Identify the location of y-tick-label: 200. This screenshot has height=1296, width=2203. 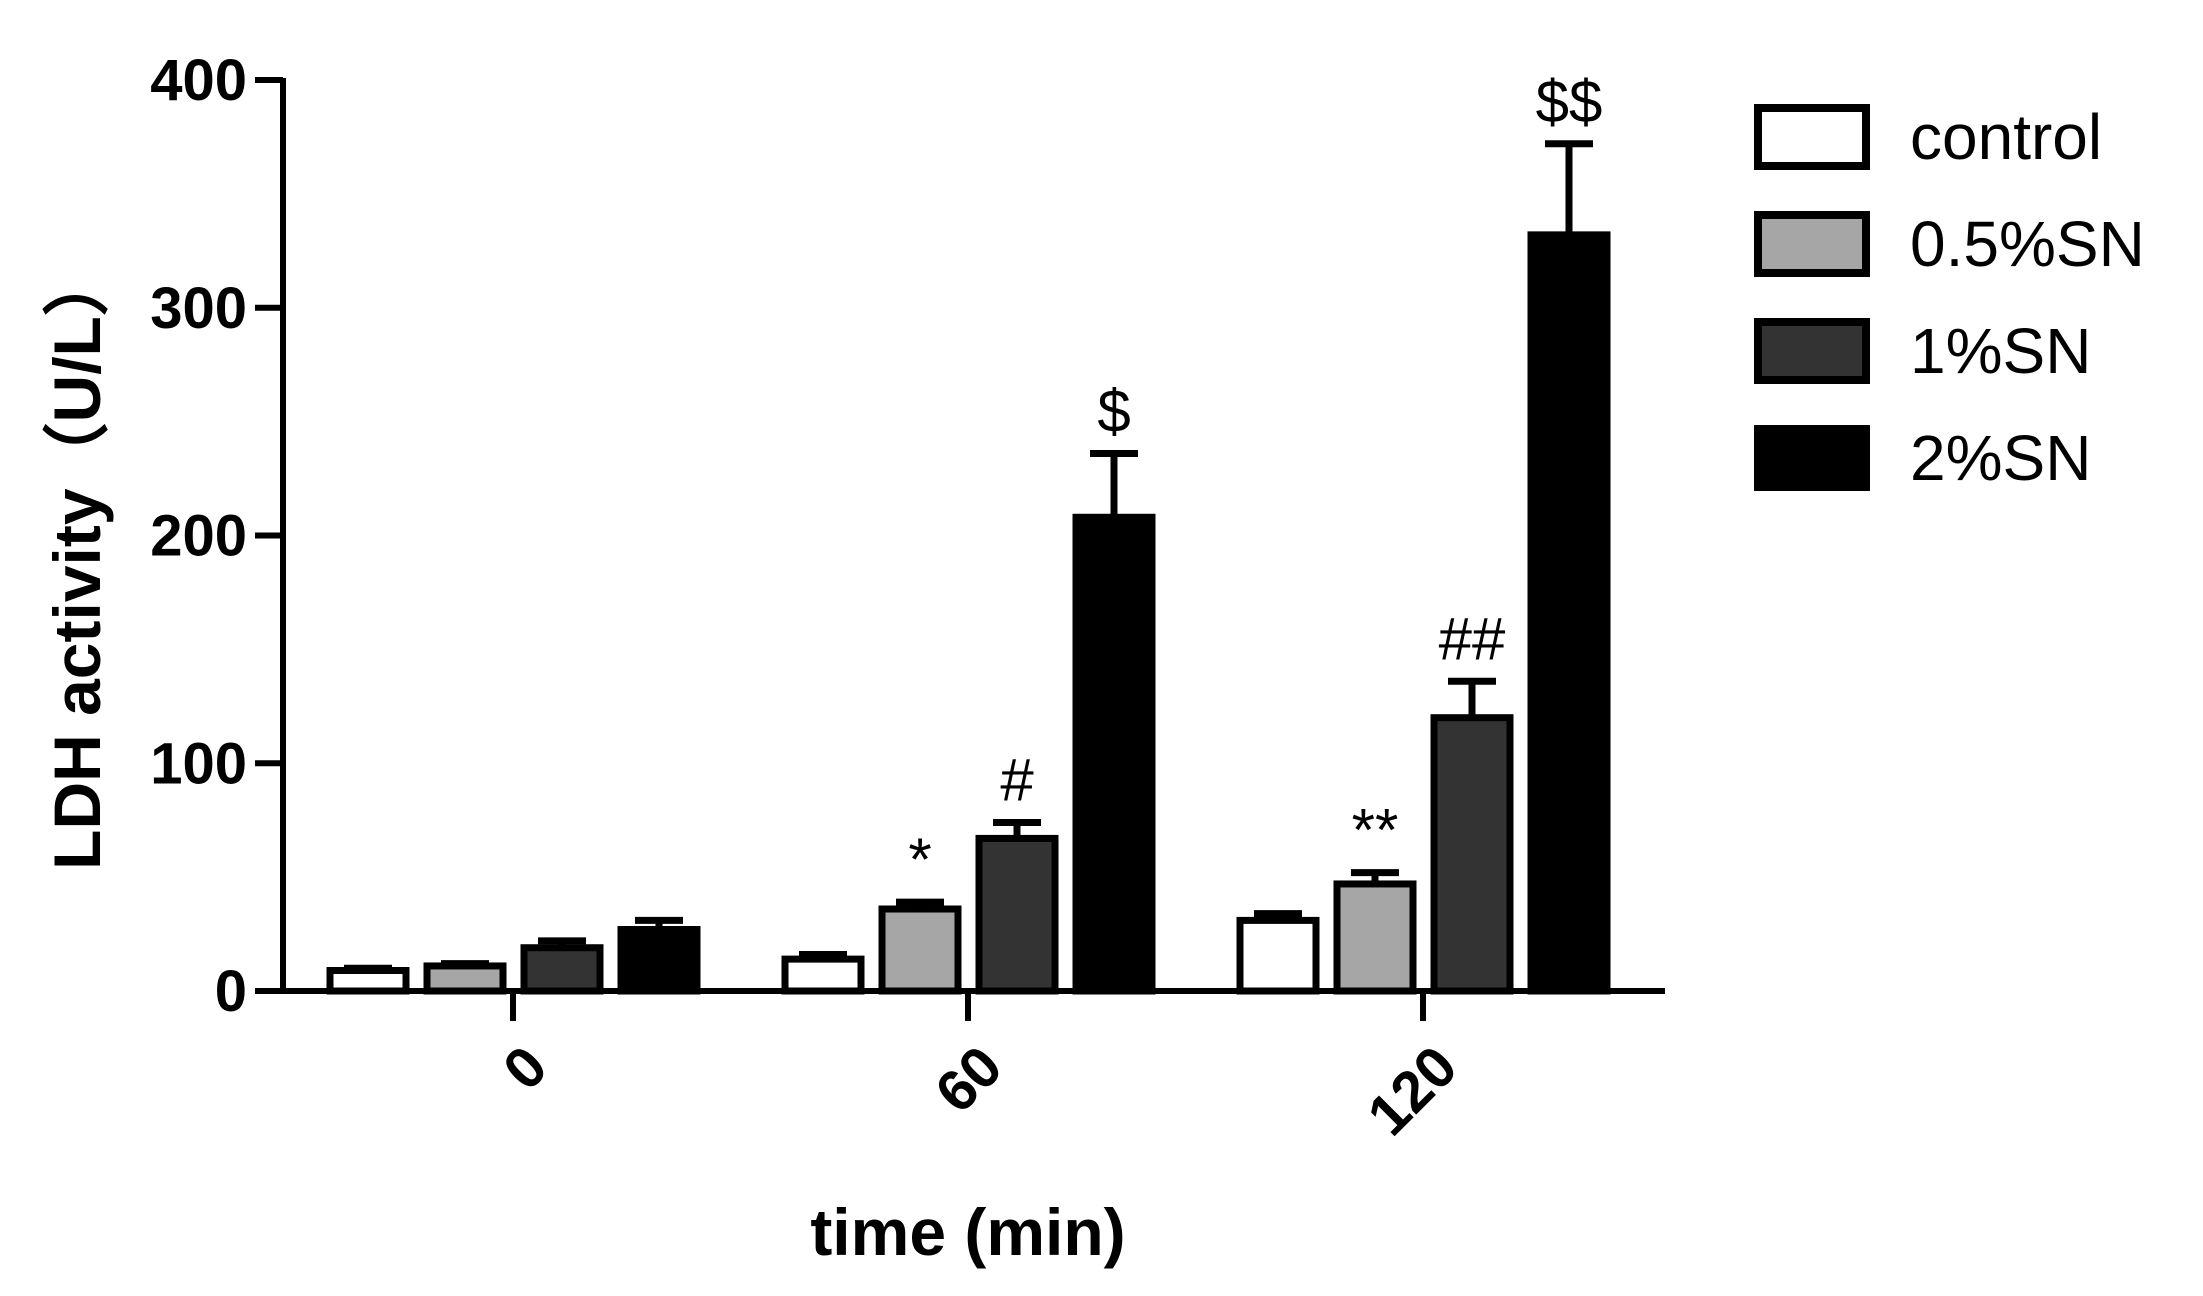
(198, 536).